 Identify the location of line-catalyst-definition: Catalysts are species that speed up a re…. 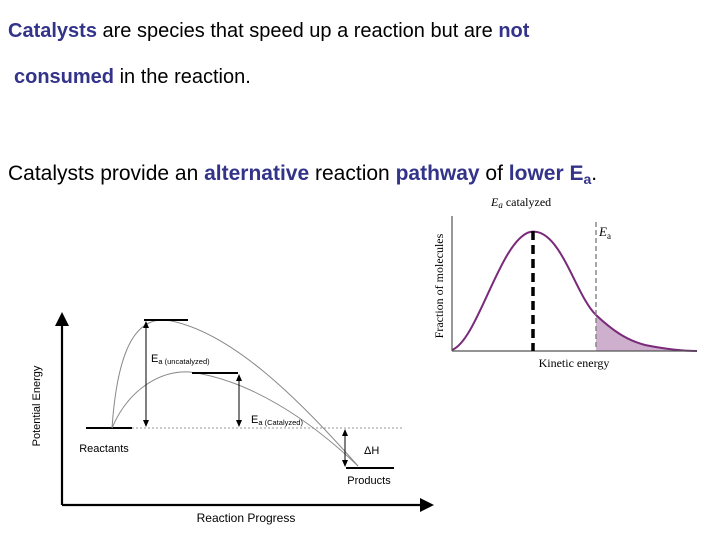
(268, 31).